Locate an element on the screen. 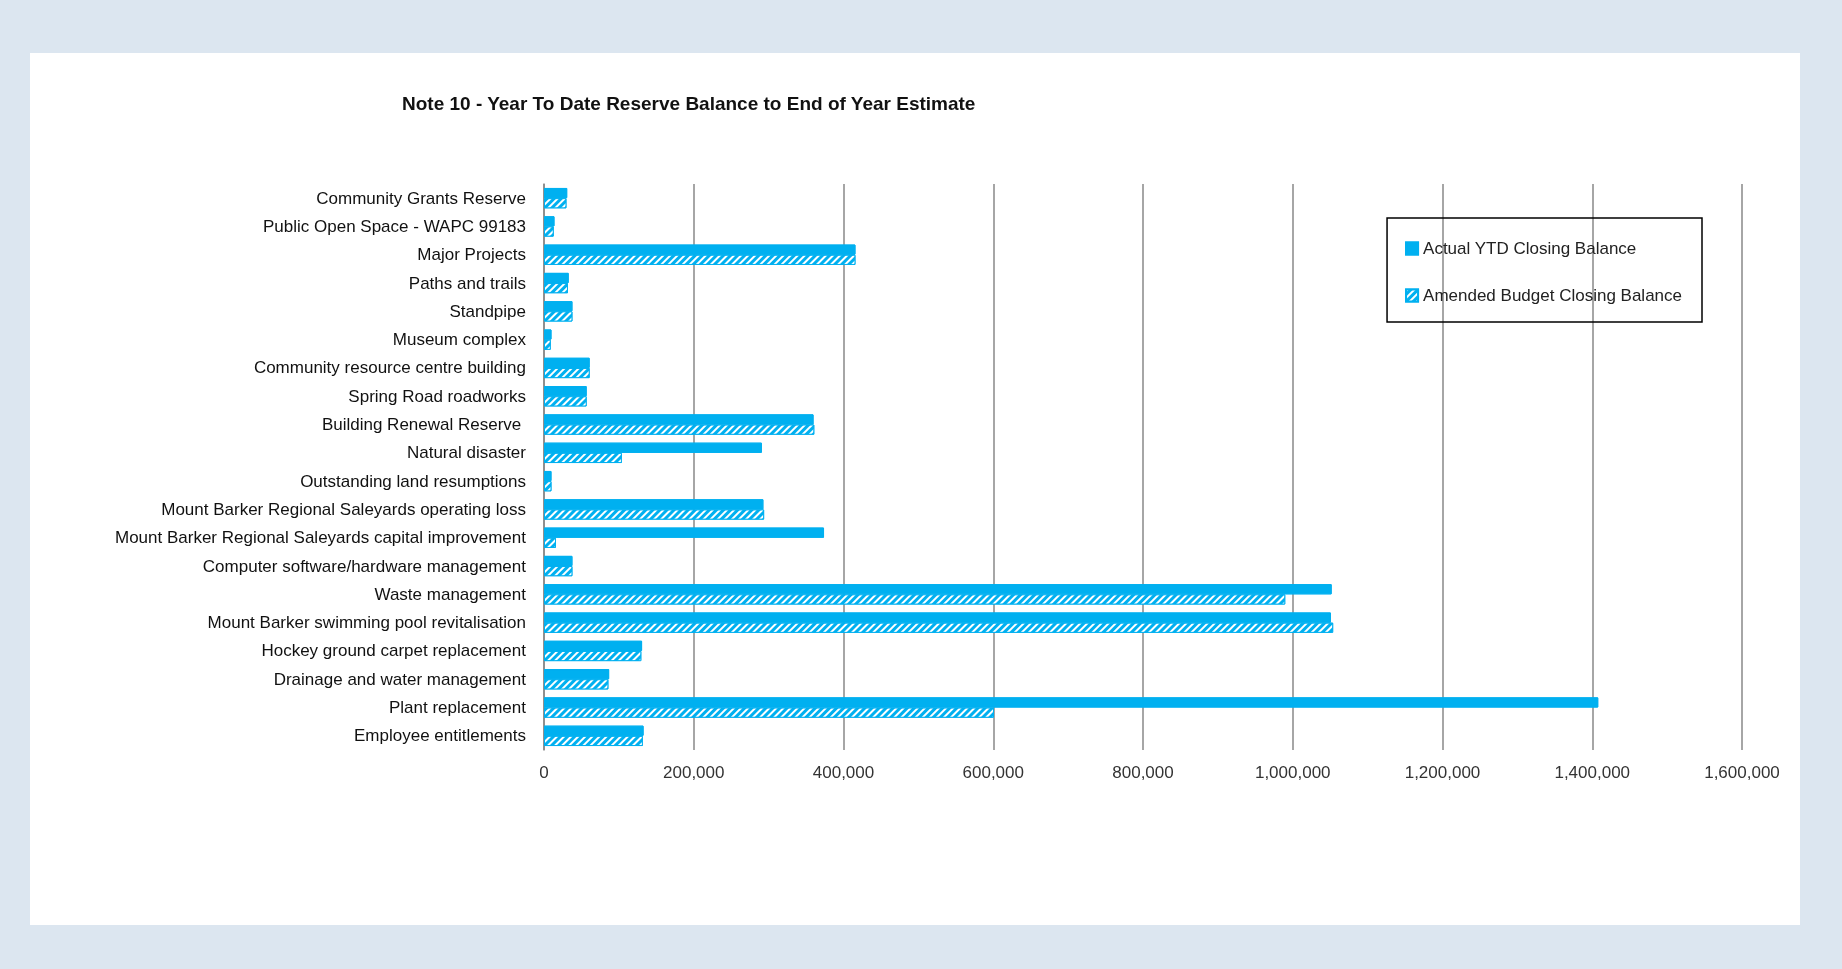 Image resolution: width=1842 pixels, height=969 pixels. x-tick-label: 1,600,000 is located at coordinates (1742, 772).